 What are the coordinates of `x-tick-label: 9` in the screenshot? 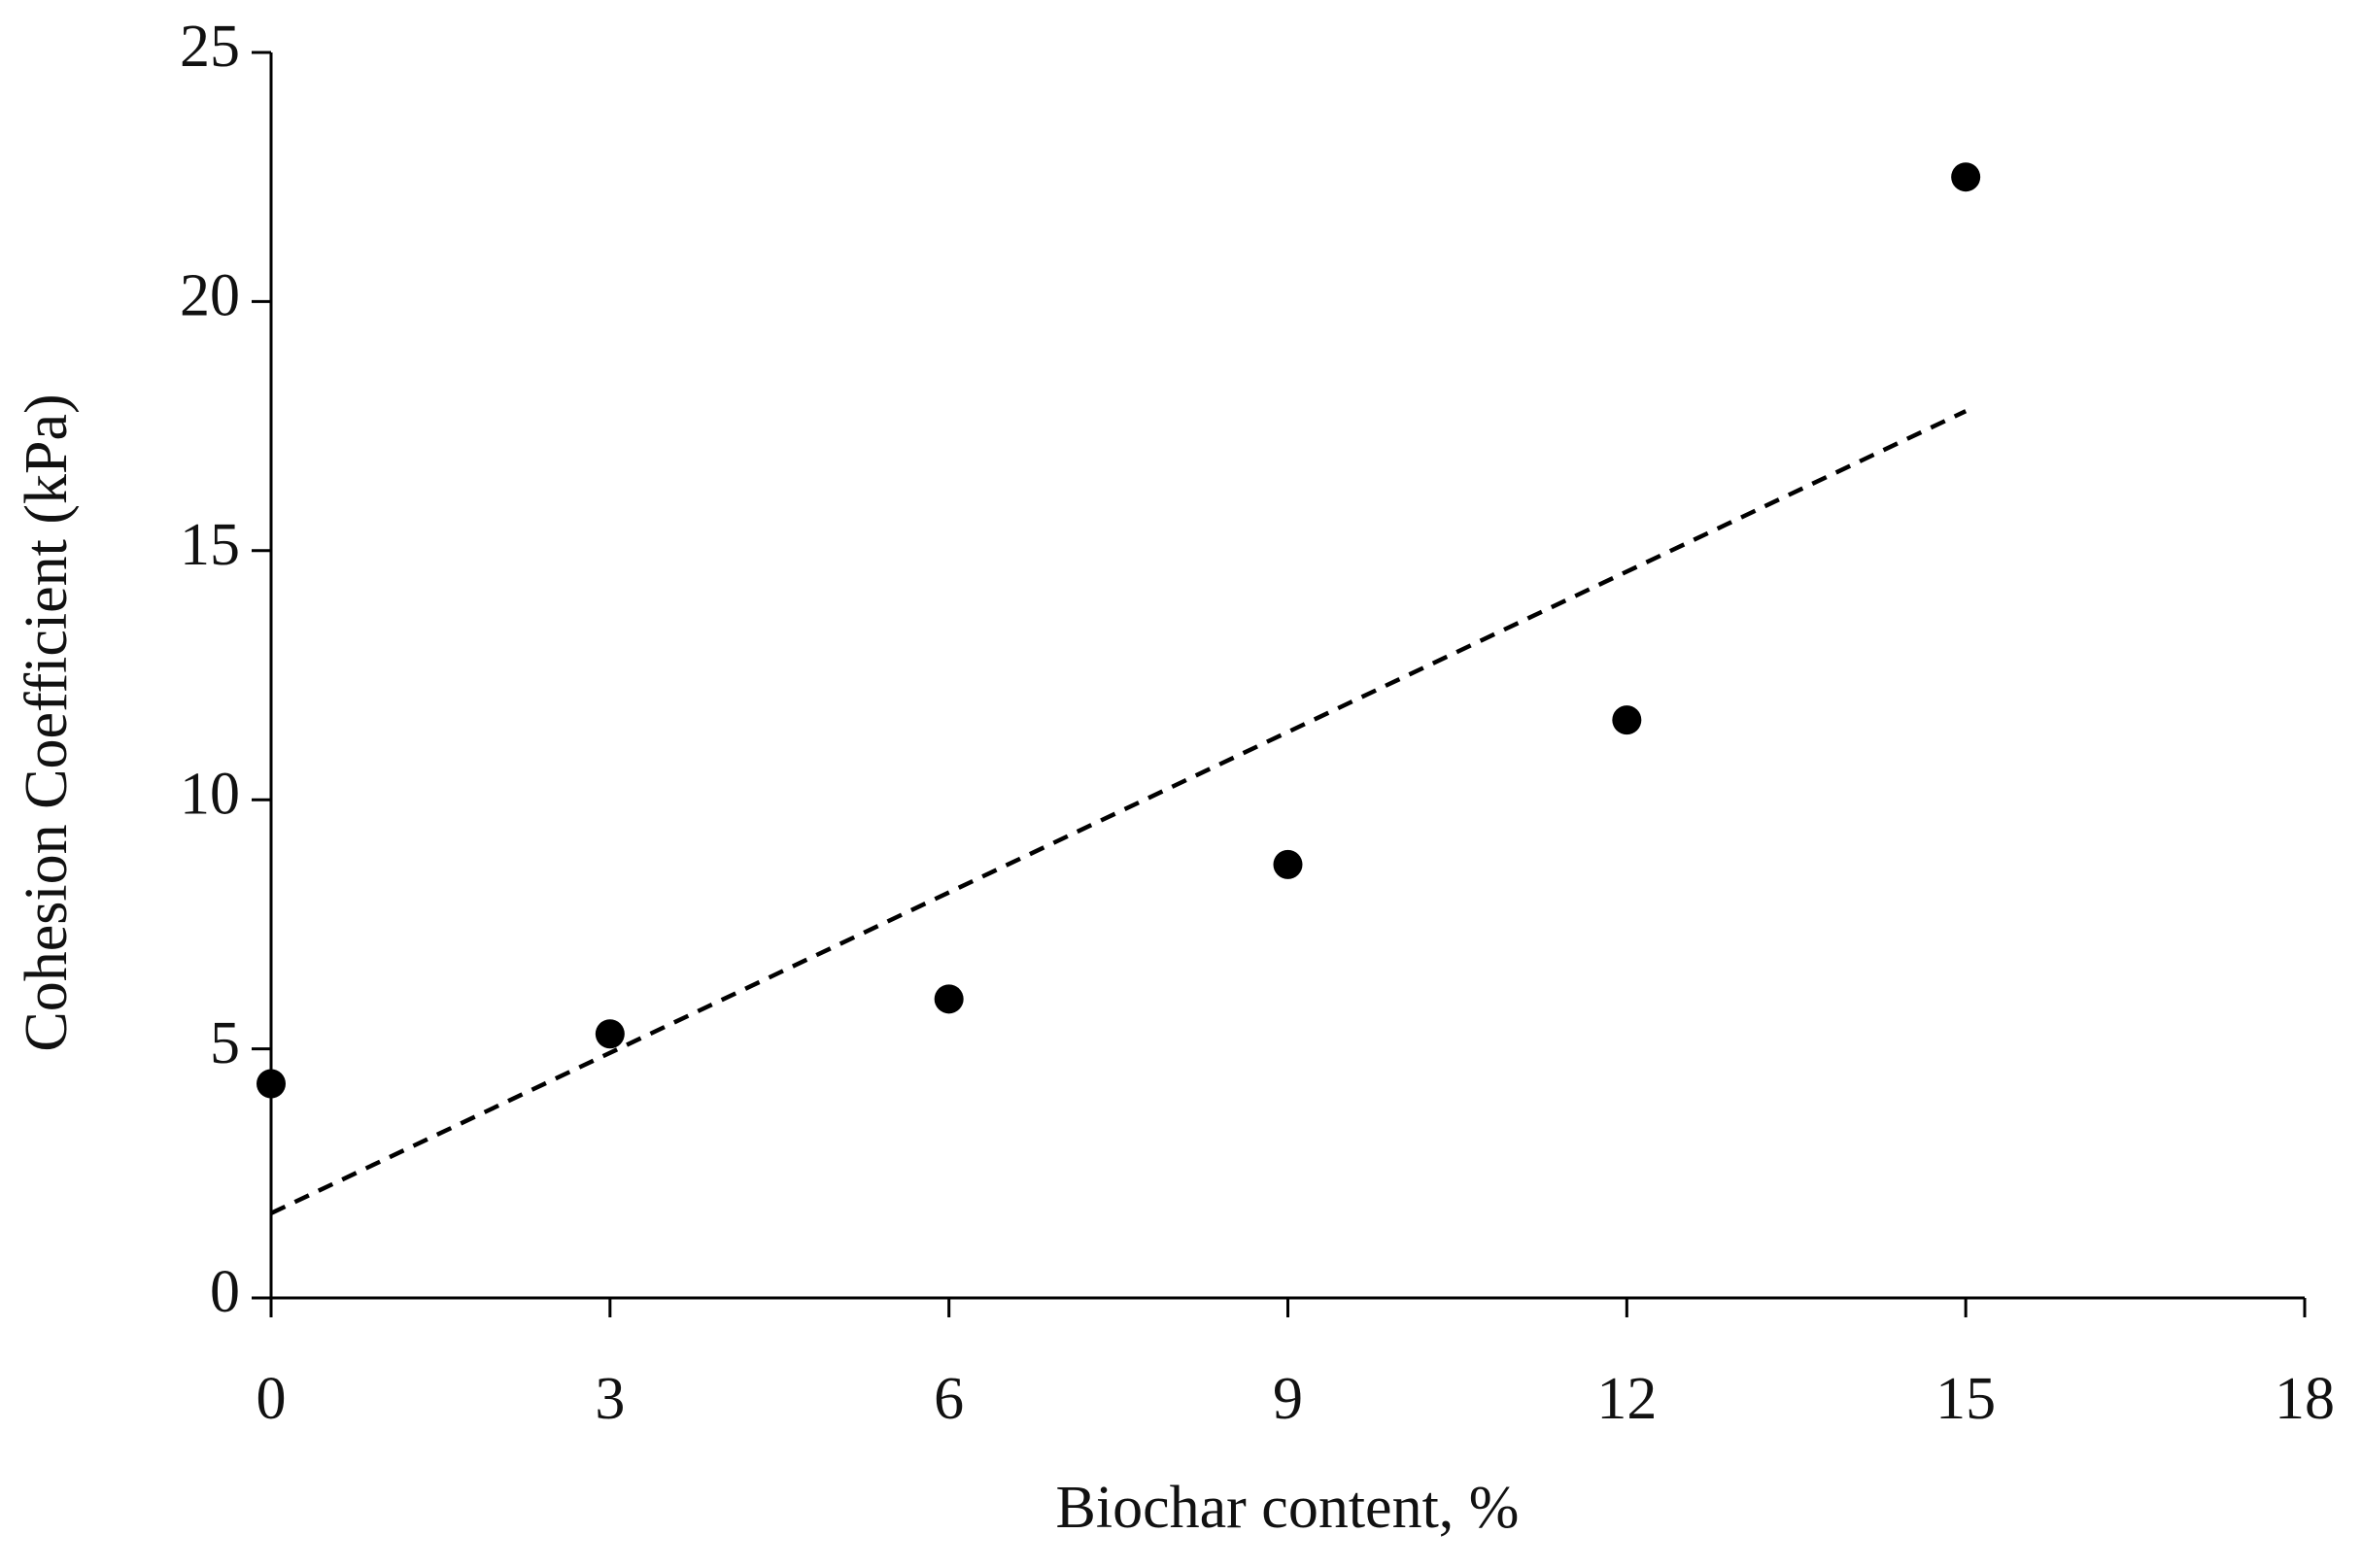 It's located at (1288, 1399).